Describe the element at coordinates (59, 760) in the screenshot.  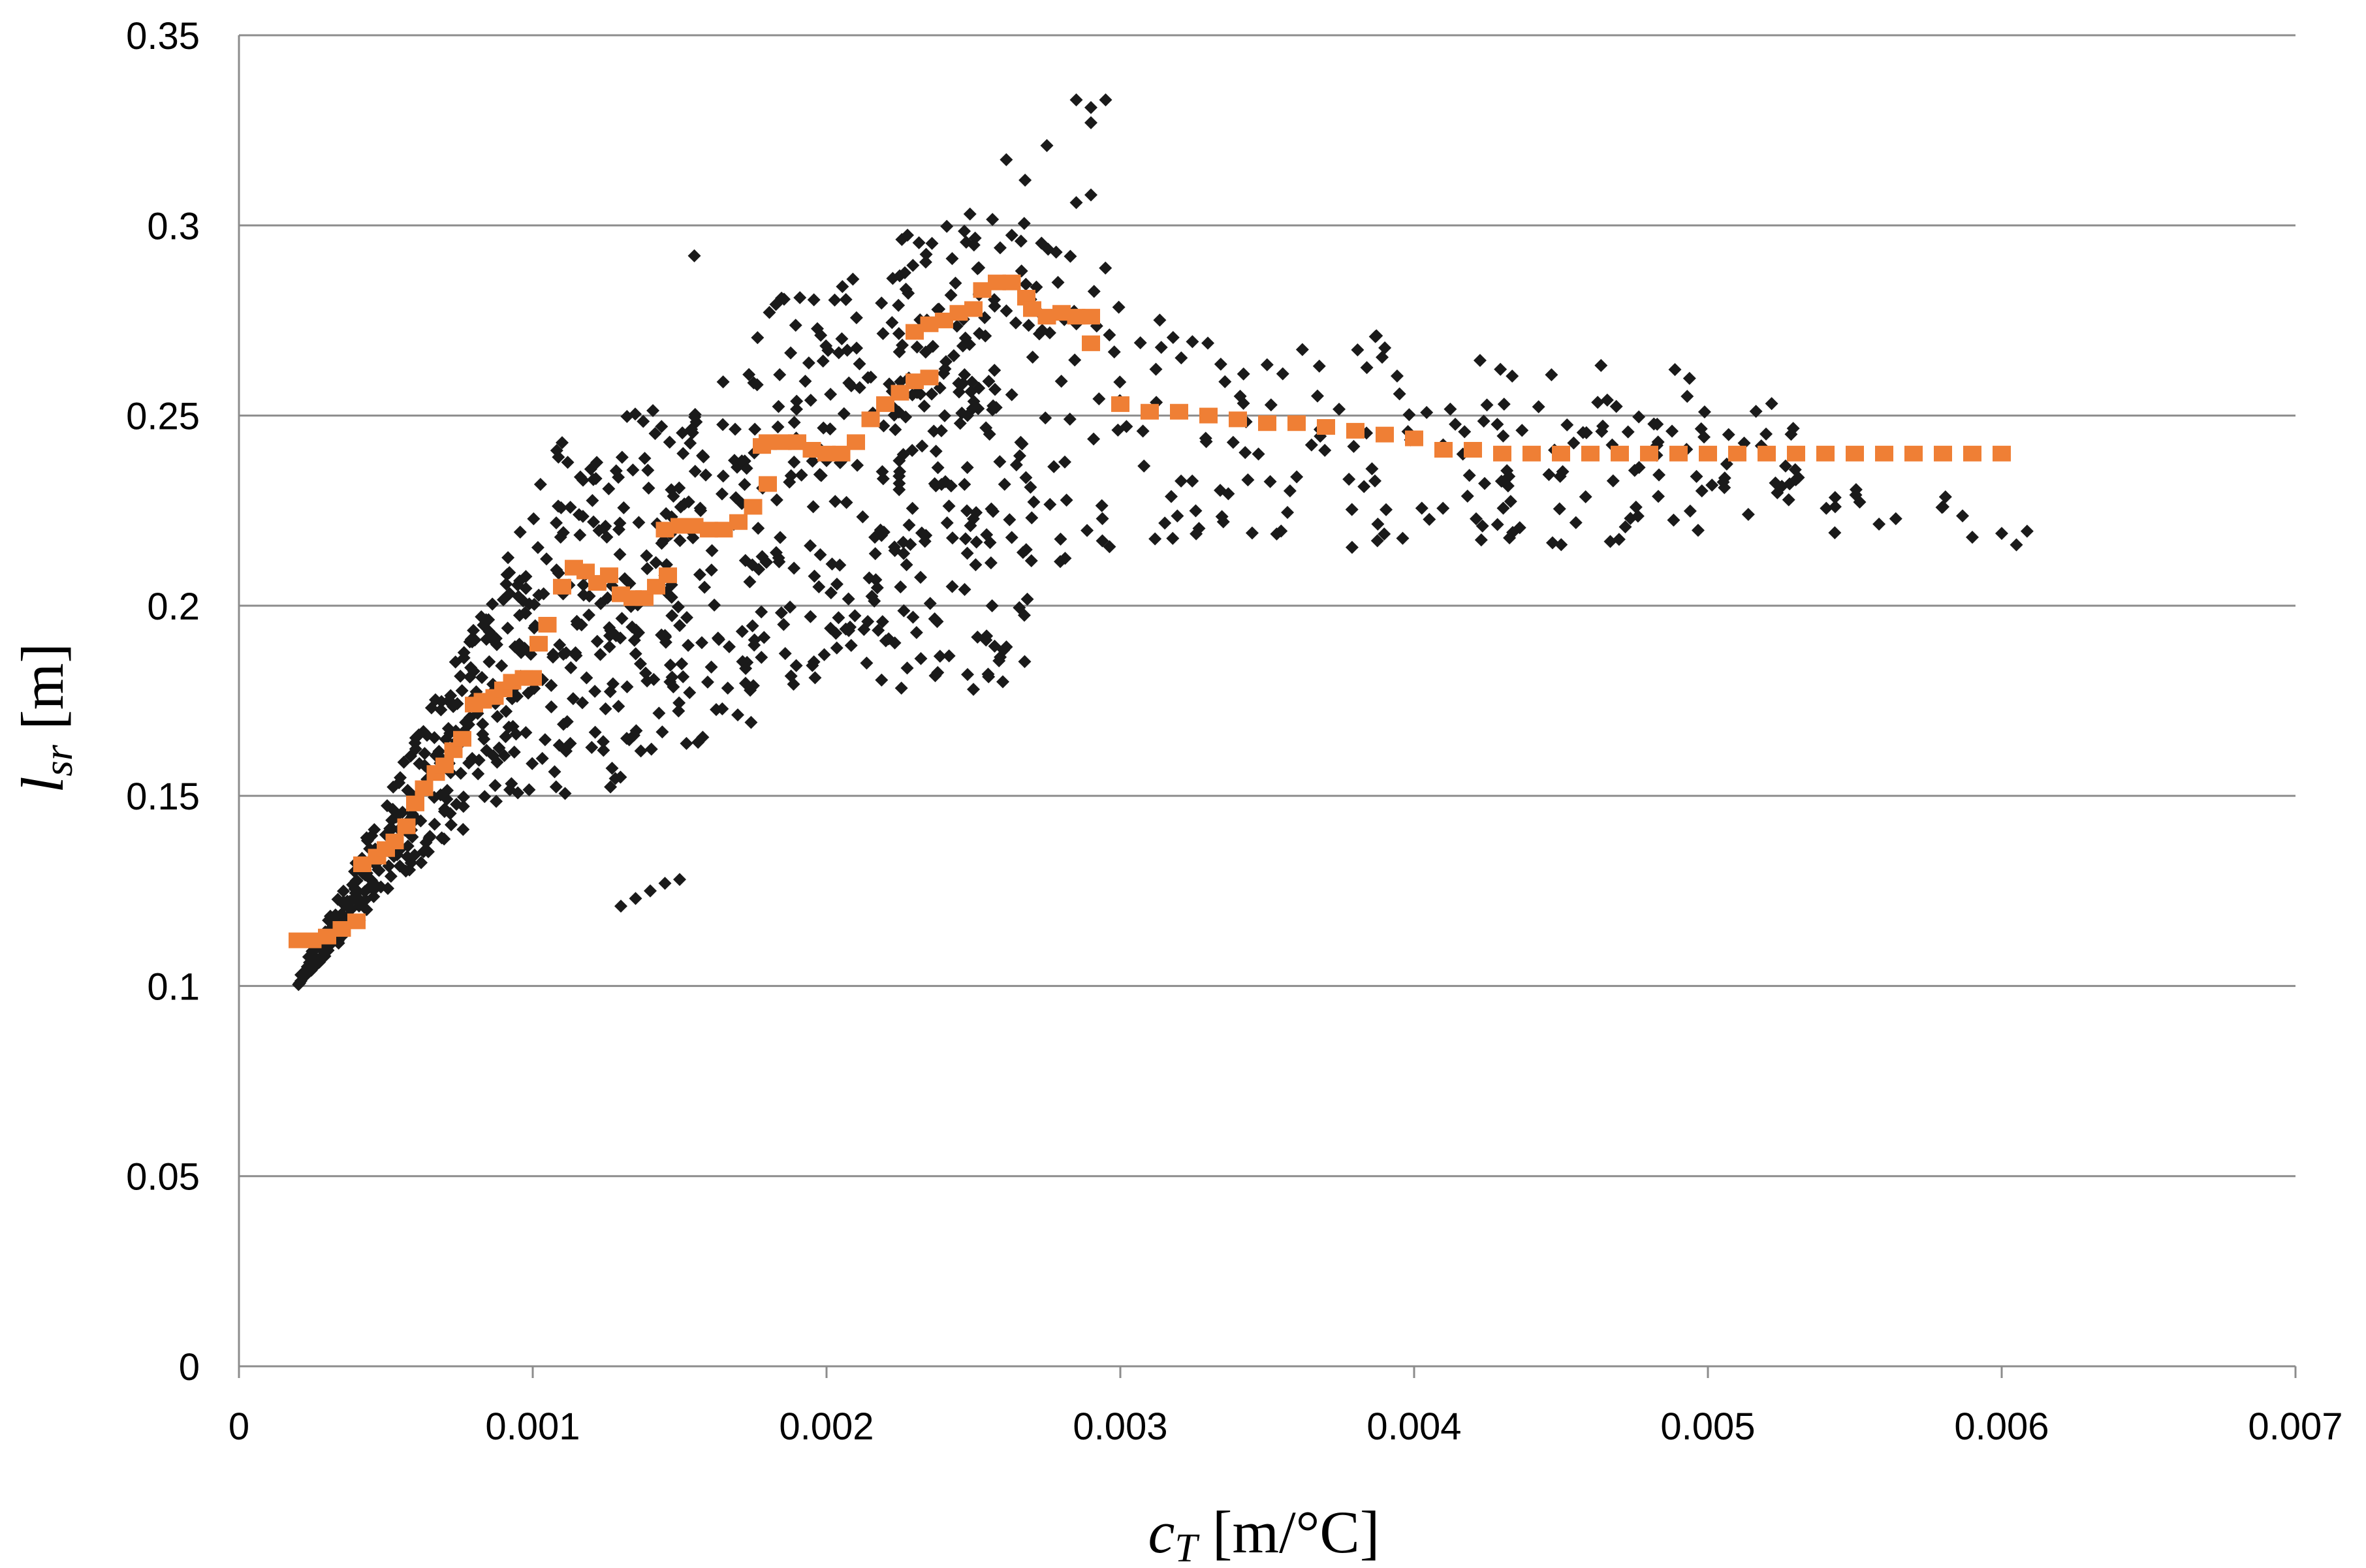
I see `y-axis-title-sub: sr` at that location.